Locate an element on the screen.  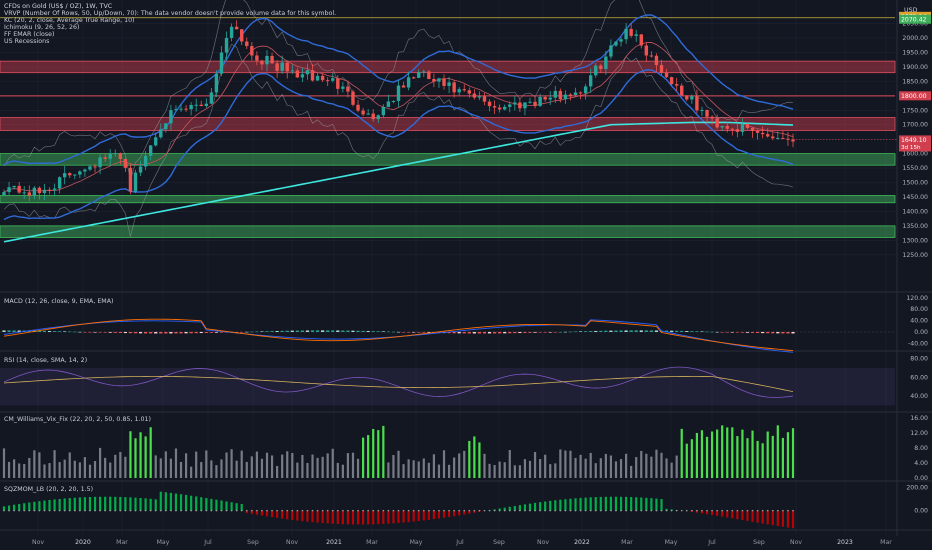
macd-line is located at coordinates (398, 336).